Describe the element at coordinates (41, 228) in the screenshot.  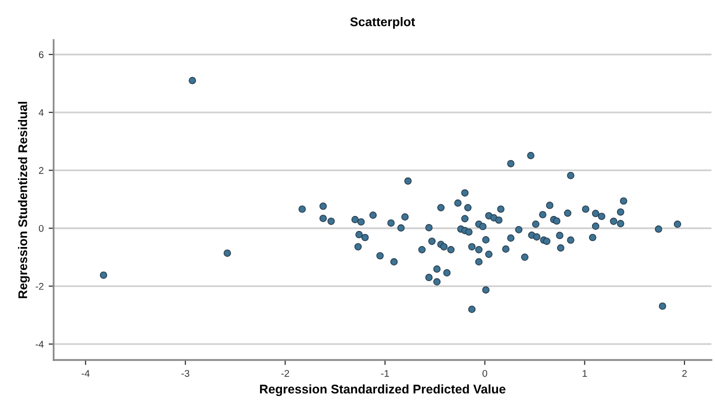
I see `y-tick-label: 0` at that location.